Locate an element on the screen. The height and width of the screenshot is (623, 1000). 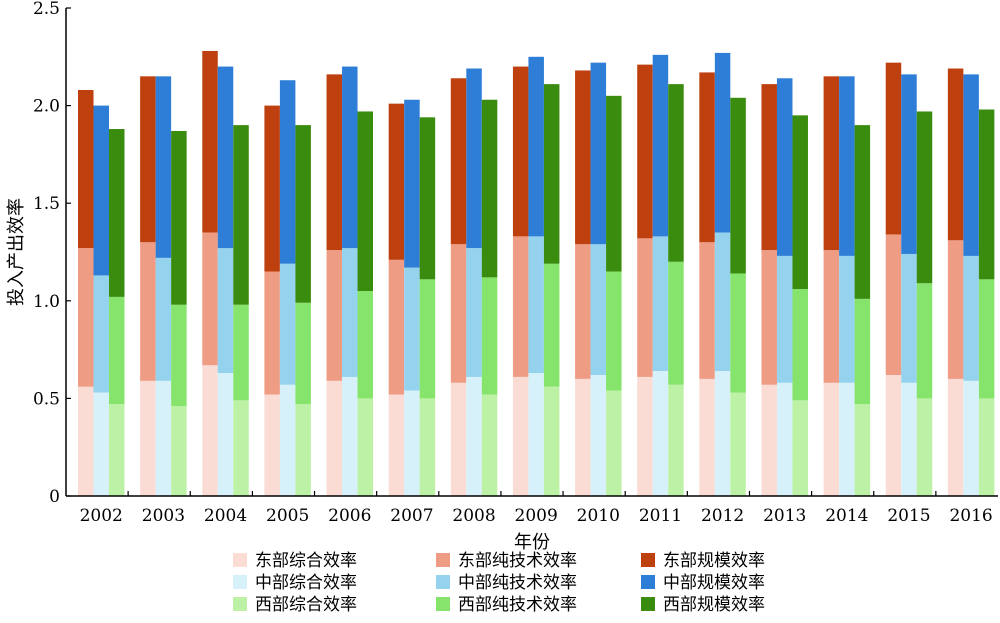
bar-segment-2009-中部综合效率 is located at coordinates (536, 434).